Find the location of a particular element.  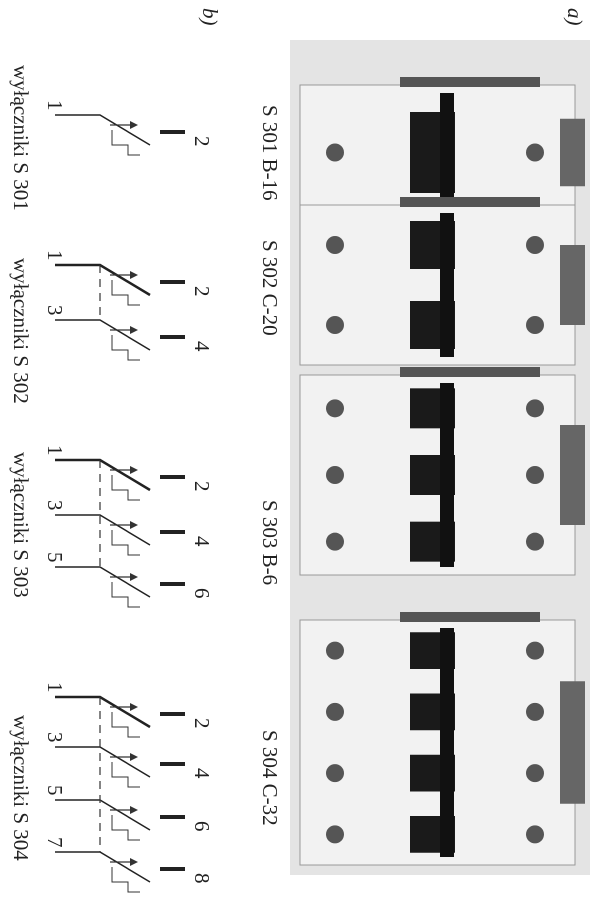

model-label: S 304 C-32 is located at coordinates (270, 778).